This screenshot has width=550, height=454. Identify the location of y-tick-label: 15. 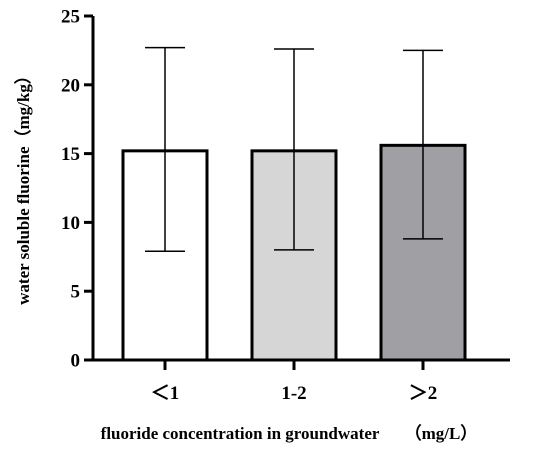
(70, 154).